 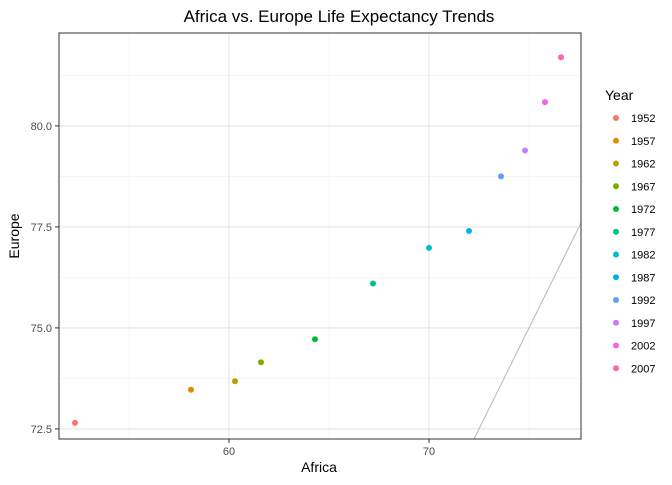 What do you see at coordinates (616, 209) in the screenshot?
I see `legend-key-1972` at bounding box center [616, 209].